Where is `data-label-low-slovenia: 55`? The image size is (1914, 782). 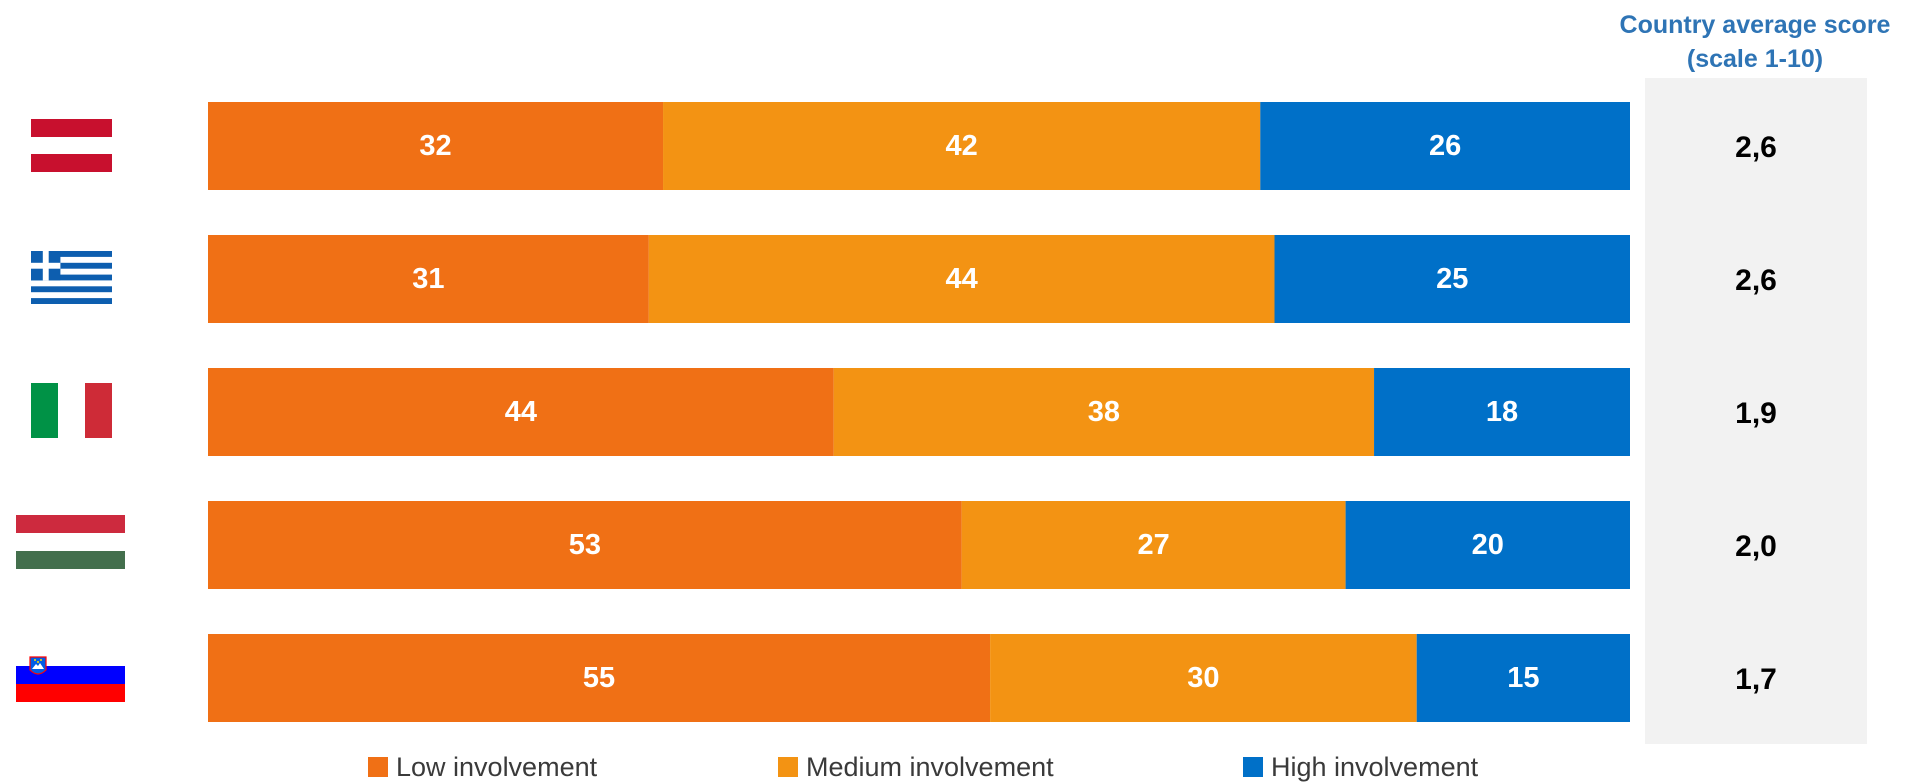
data-label-low-slovenia: 55 is located at coordinates (599, 678).